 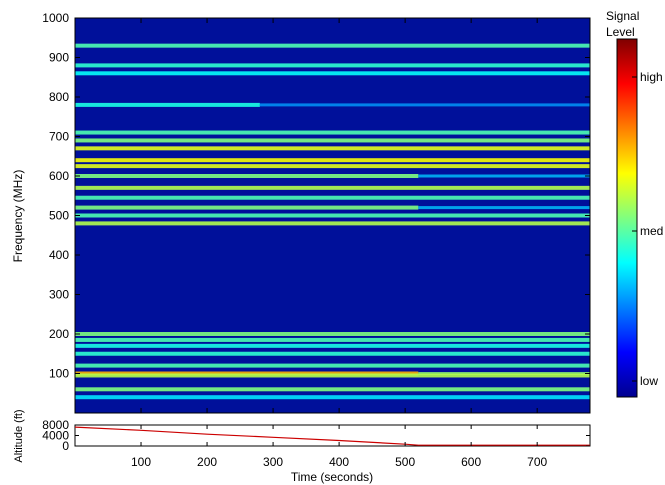 I want to click on colorbar-label-med: med, so click(x=651, y=231).